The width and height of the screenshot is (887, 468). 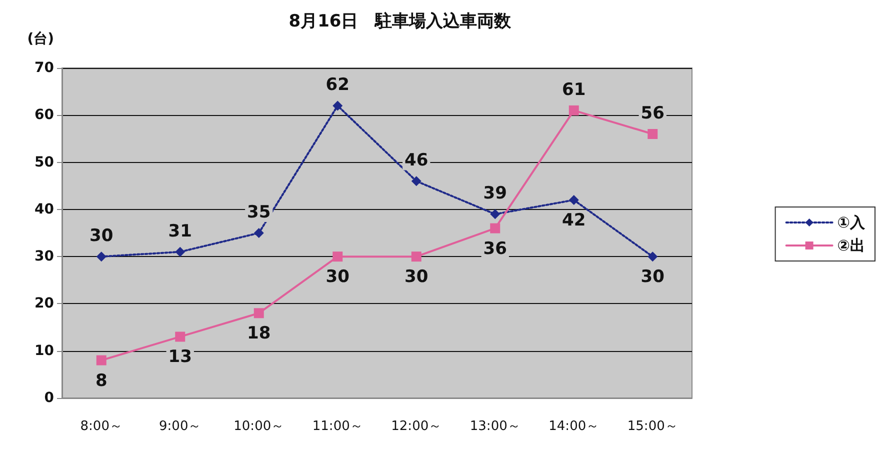 What do you see at coordinates (574, 426) in the screenshot?
I see `x-tick-label: 14:00～` at bounding box center [574, 426].